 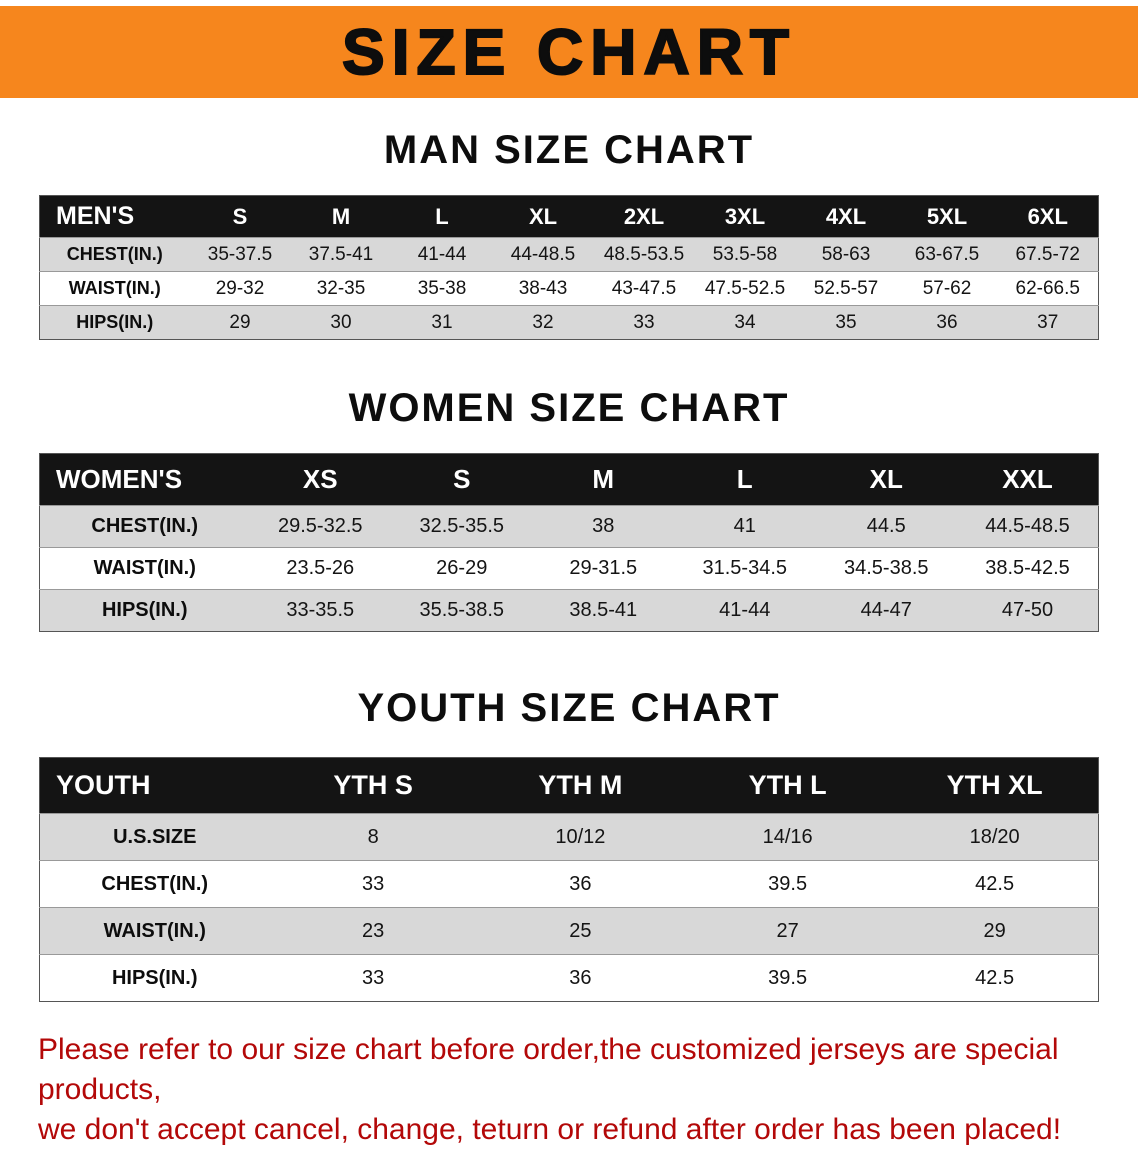 I want to click on banner: SIZE CHART, so click(x=569, y=52).